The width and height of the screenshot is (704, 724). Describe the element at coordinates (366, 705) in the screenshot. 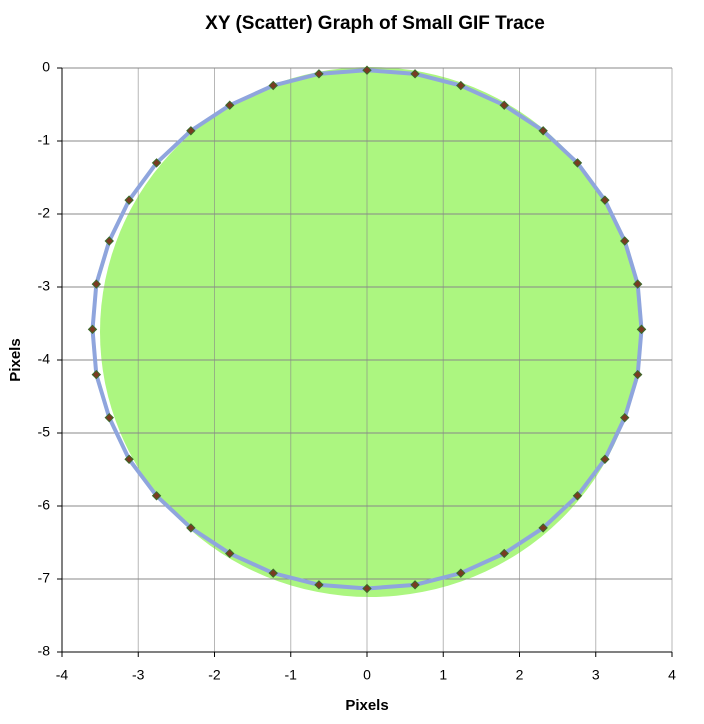

I see `x-axis-label: Pixels` at that location.